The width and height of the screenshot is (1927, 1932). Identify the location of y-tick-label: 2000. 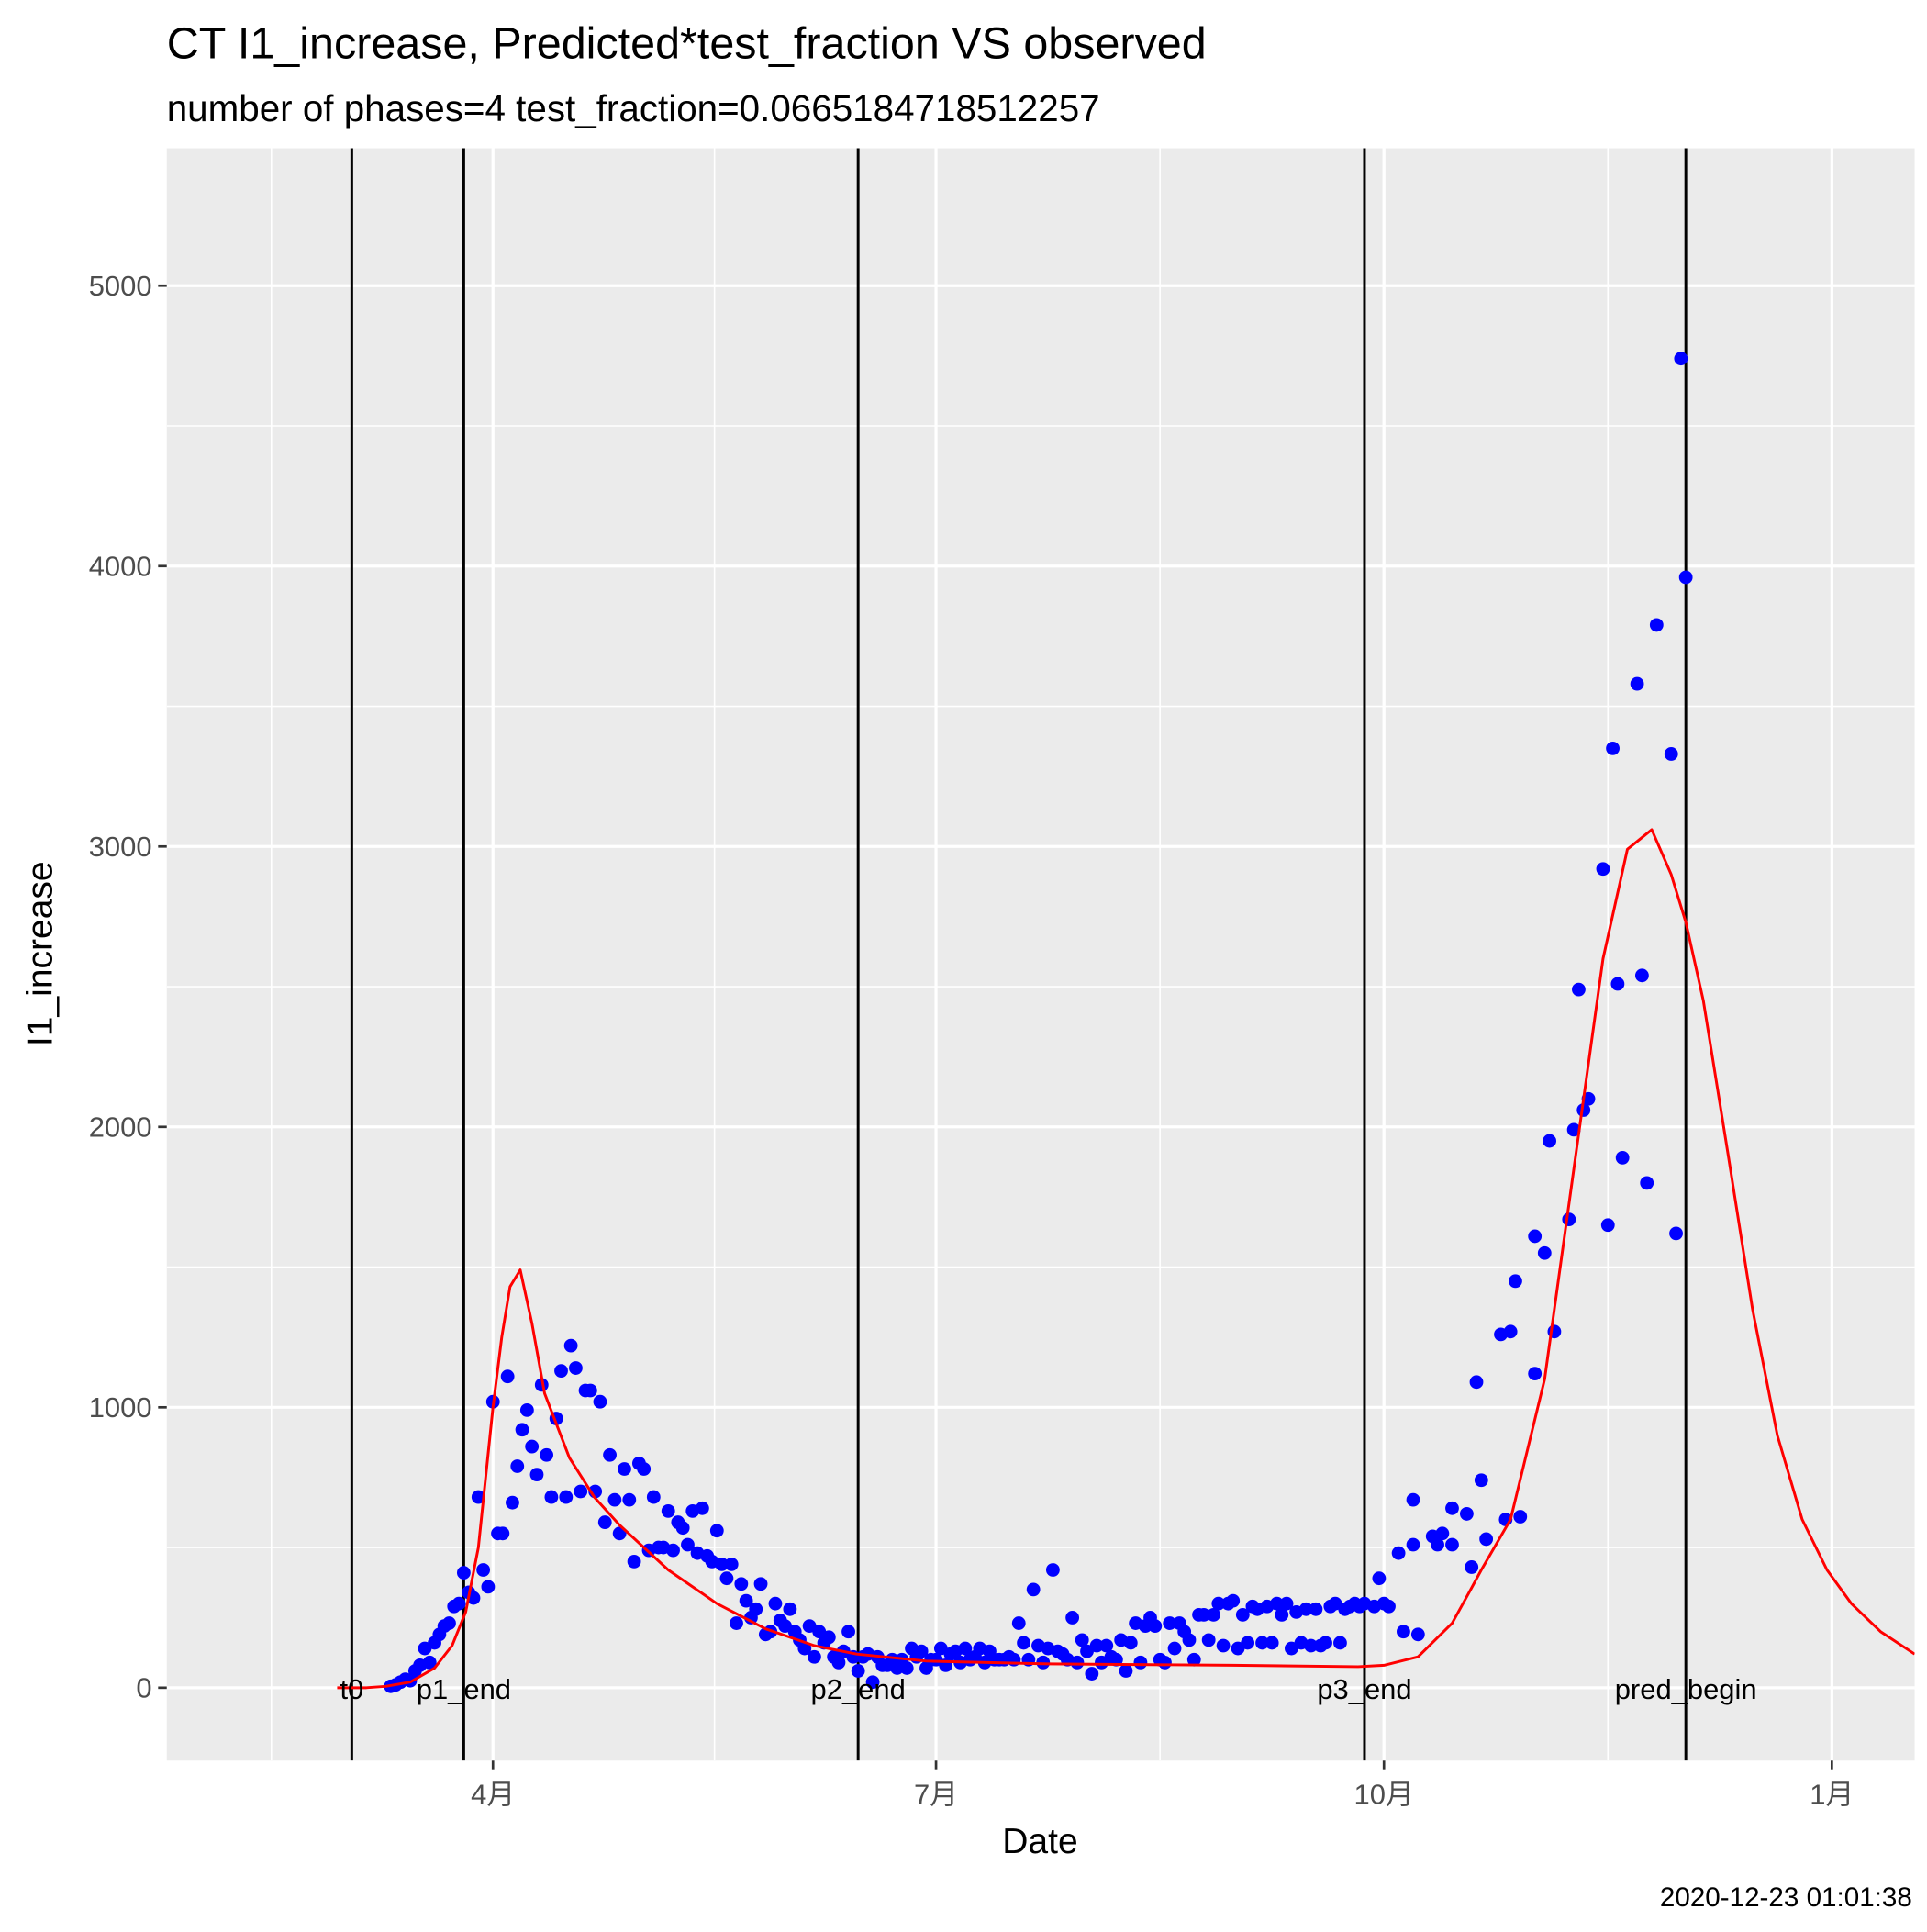
(121, 1127).